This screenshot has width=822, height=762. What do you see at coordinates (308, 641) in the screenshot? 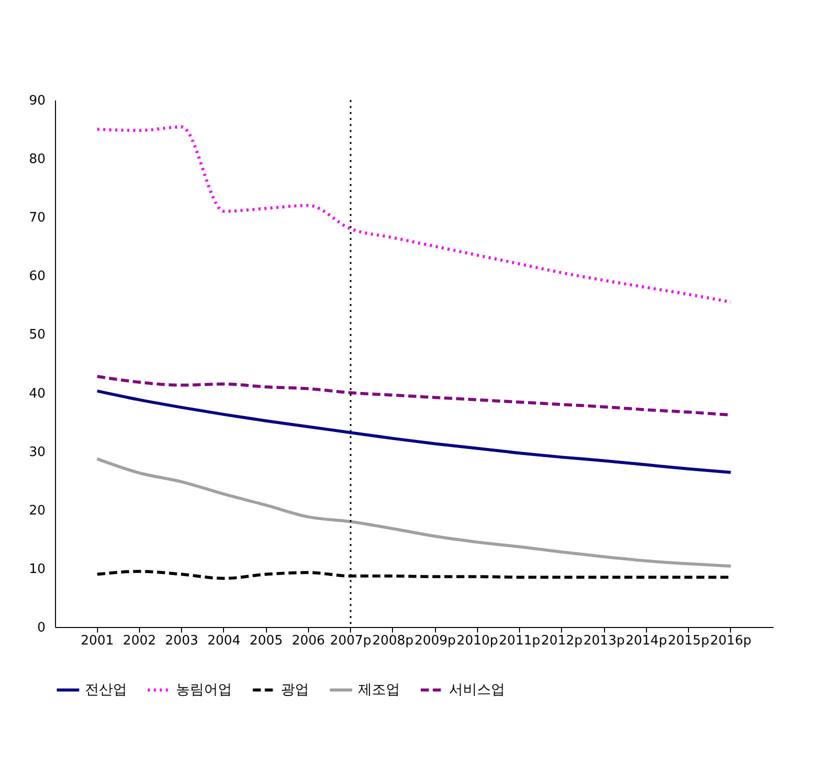
I see `x-tick-label: 2006` at bounding box center [308, 641].